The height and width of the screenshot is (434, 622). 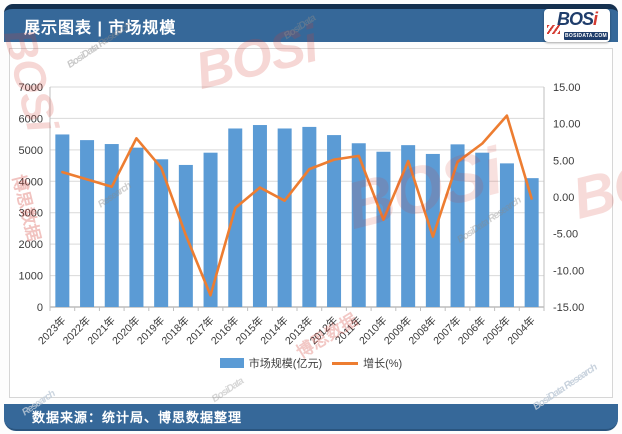 I want to click on bosi-logo-domain: BOSIDATA.COM, so click(x=586, y=36).